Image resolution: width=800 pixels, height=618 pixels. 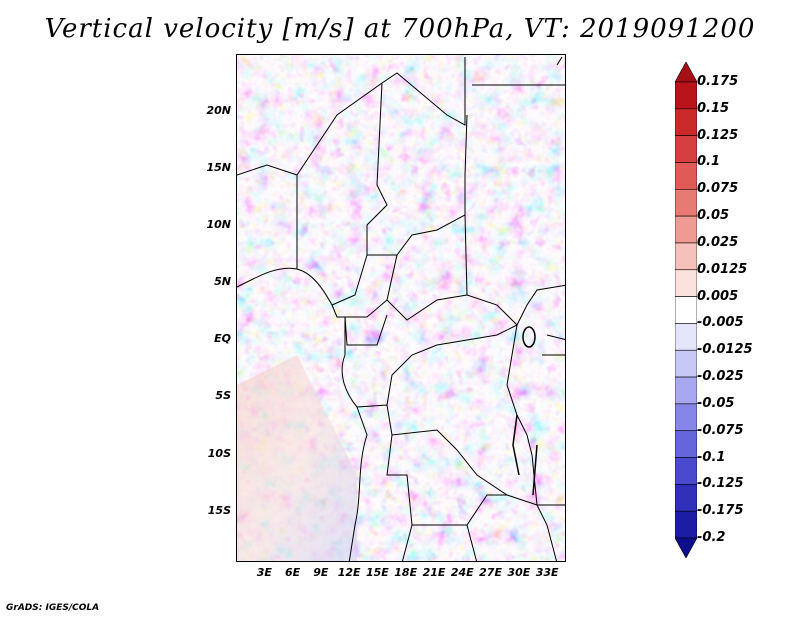 What do you see at coordinates (219, 510) in the screenshot?
I see `lat-tick-label: 15S` at bounding box center [219, 510].